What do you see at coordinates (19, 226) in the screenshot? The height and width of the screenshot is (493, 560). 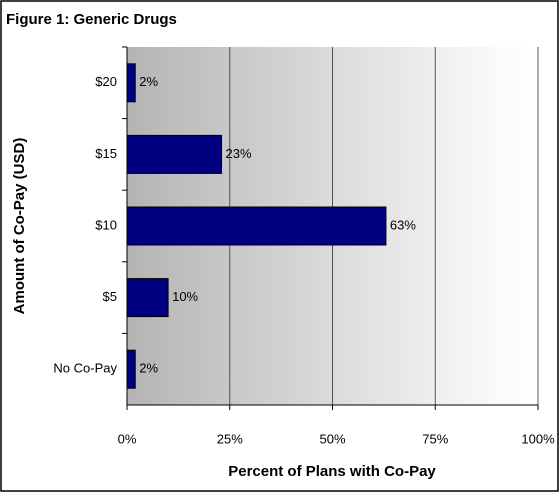 I see `y-axis-label: Amount of Co-Pay (USD)` at bounding box center [19, 226].